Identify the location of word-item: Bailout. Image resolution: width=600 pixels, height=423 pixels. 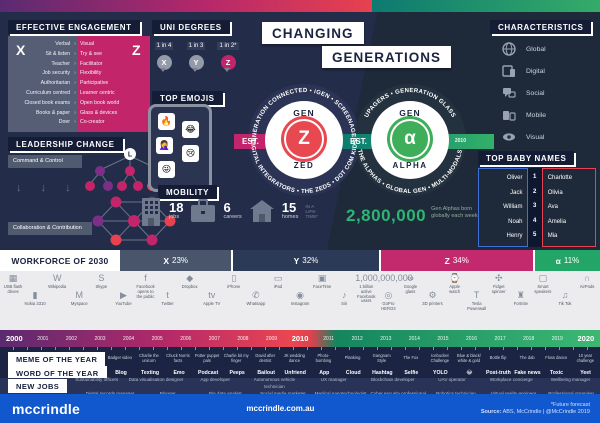
(266, 372).